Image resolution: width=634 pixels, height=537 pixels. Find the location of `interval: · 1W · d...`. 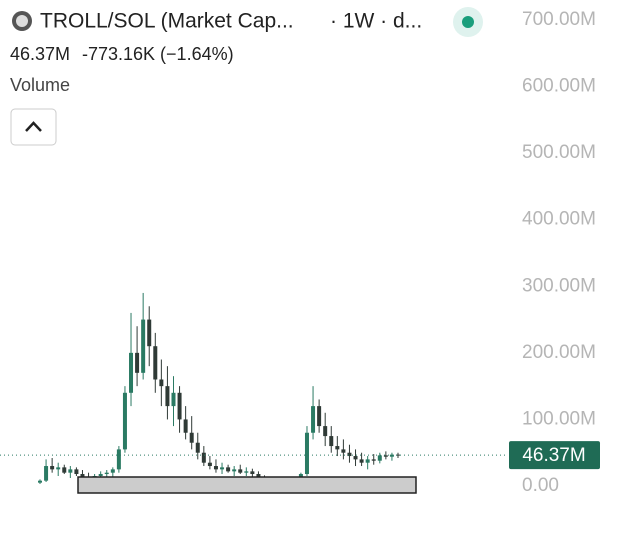

interval: · 1W · d... is located at coordinates (376, 21).